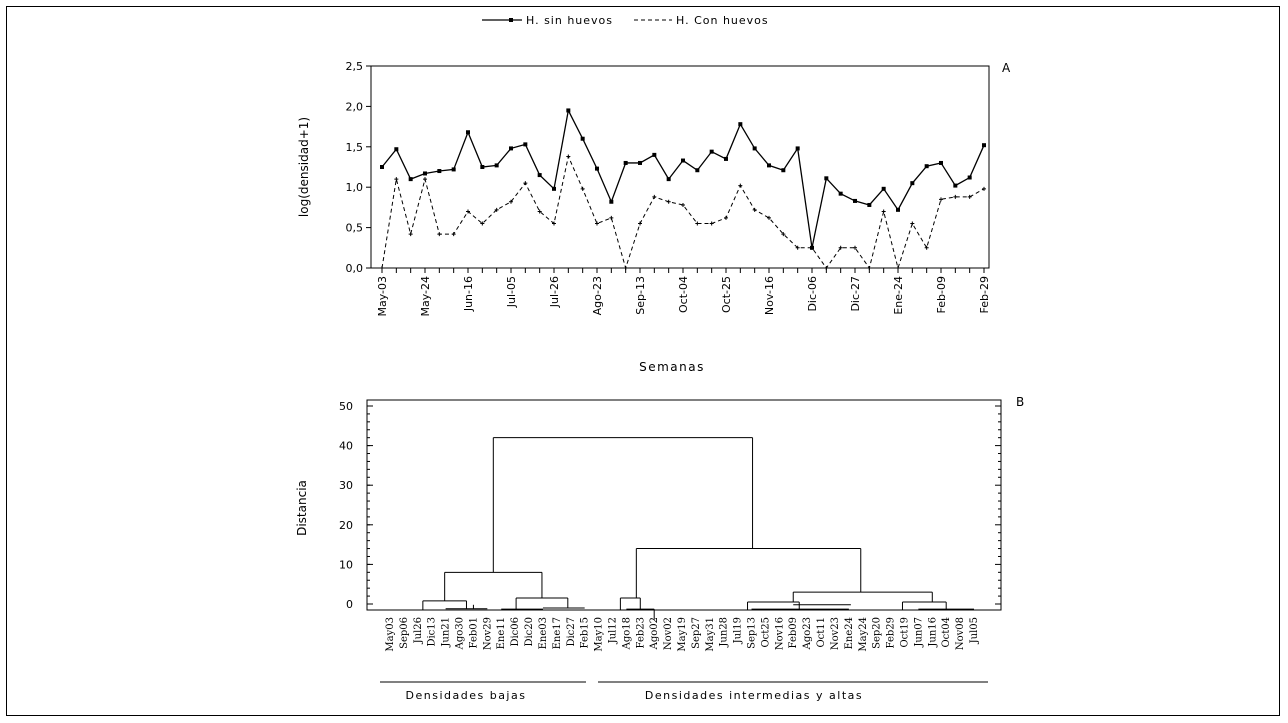 This screenshot has height=723, width=1288. I want to click on x-tick-label-a: Oct-04, so click(683, 294).